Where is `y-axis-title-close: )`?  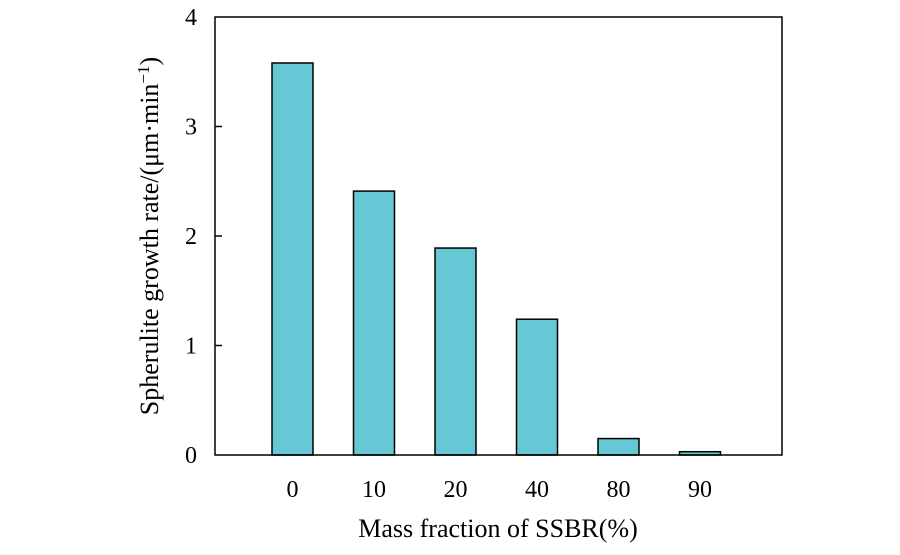 y-axis-title-close: ) is located at coordinates (149, 61).